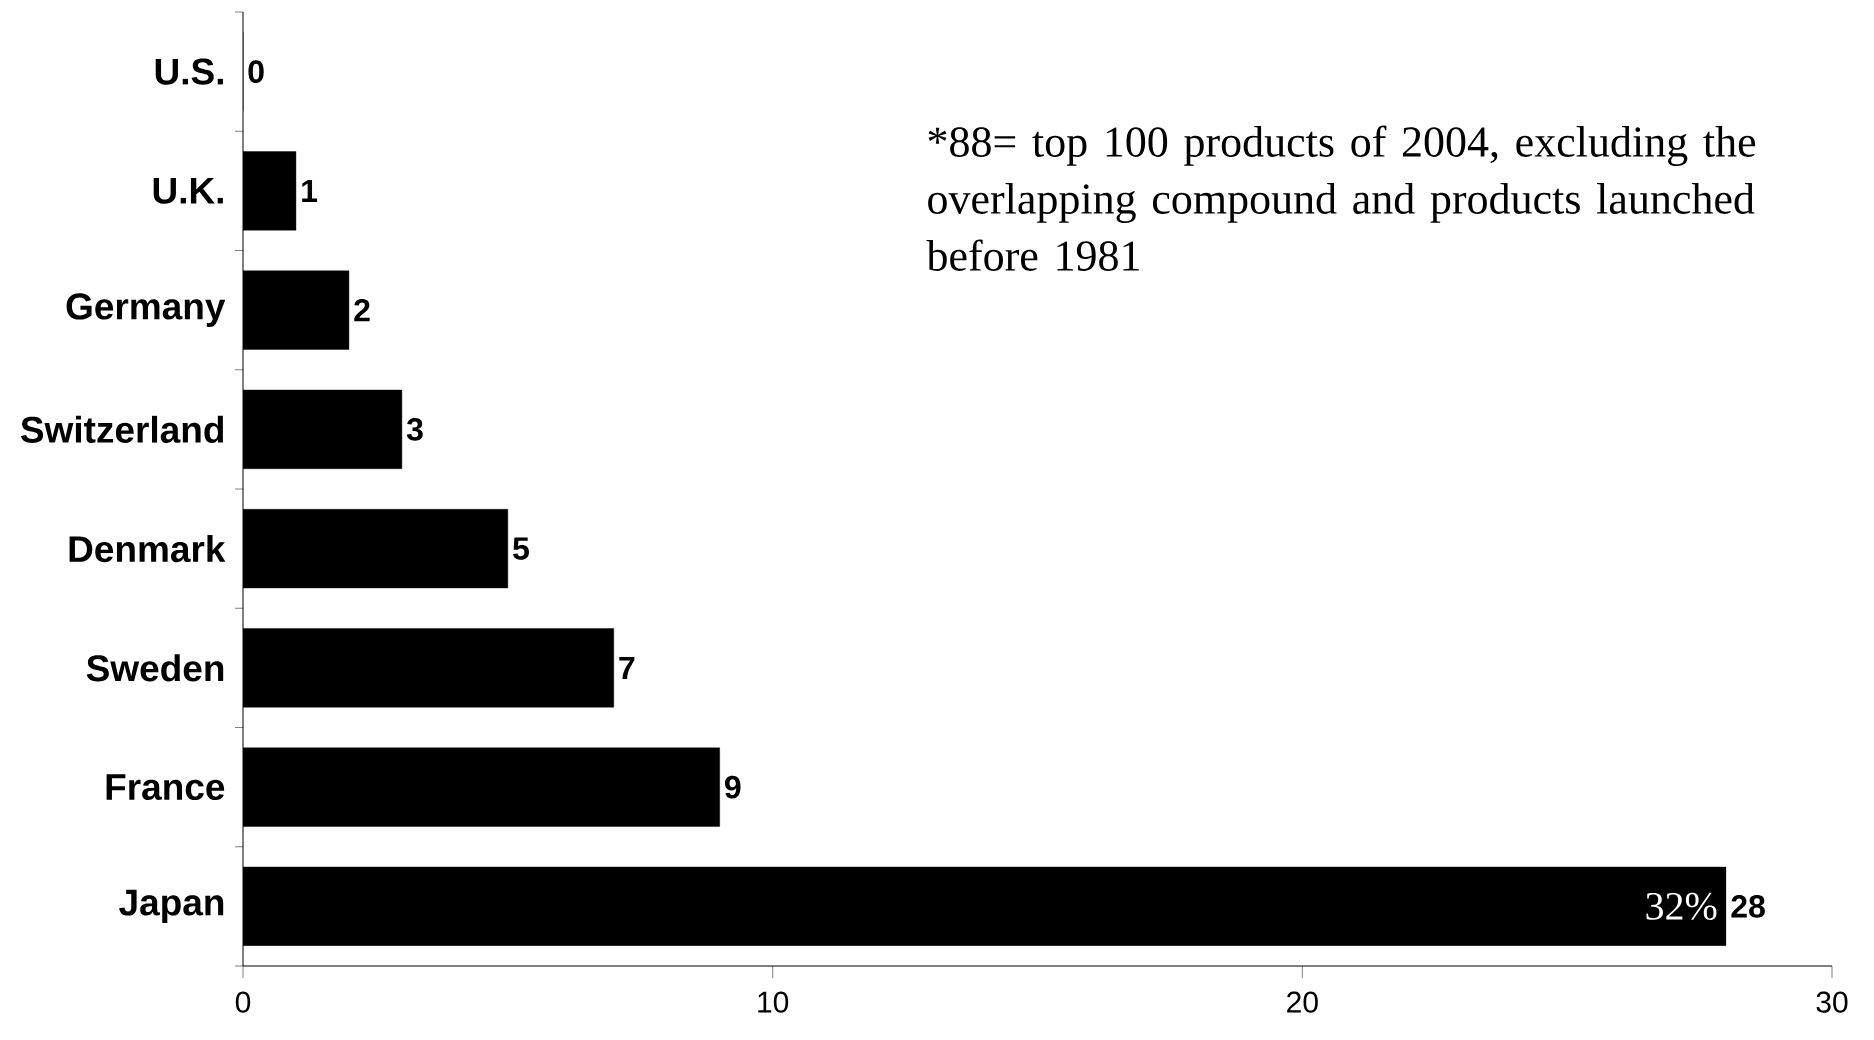  What do you see at coordinates (147, 549) in the screenshot?
I see `y-tick-label: Denmark` at bounding box center [147, 549].